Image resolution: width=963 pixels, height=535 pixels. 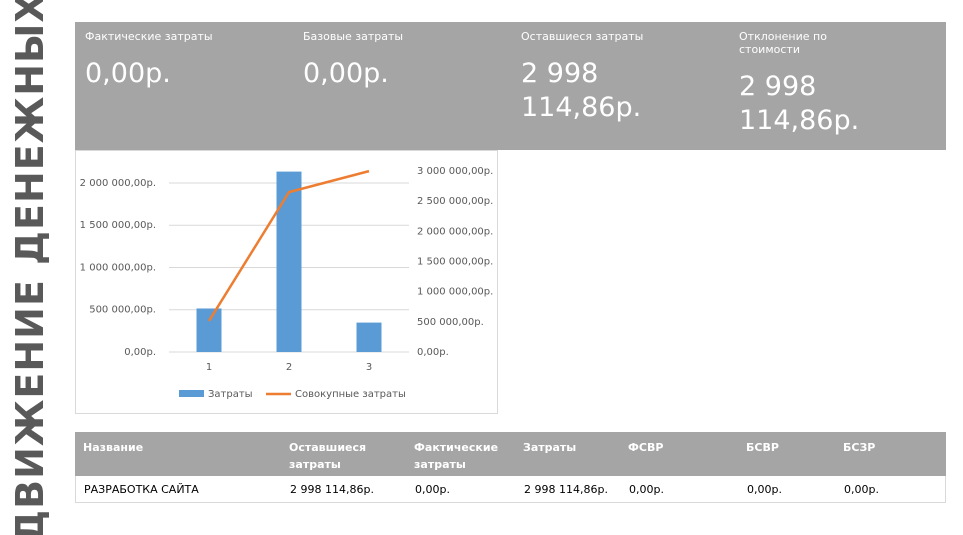 I want to click on y2-tick-label: 3 000 000,00р., so click(x=455, y=171).